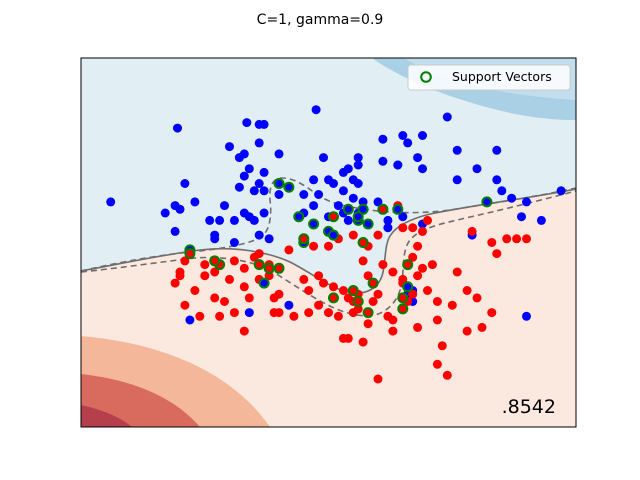 The width and height of the screenshot is (640, 480). Describe the element at coordinates (140, 400) in the screenshot. I see `red-region-dark` at that location.